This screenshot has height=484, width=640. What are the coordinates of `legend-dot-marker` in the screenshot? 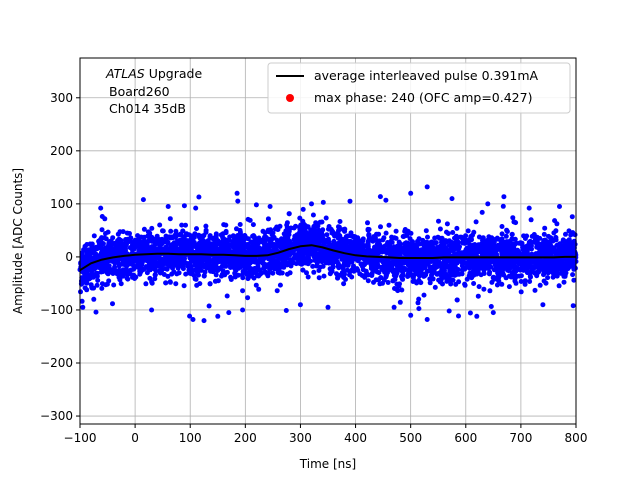 It's located at (290, 98).